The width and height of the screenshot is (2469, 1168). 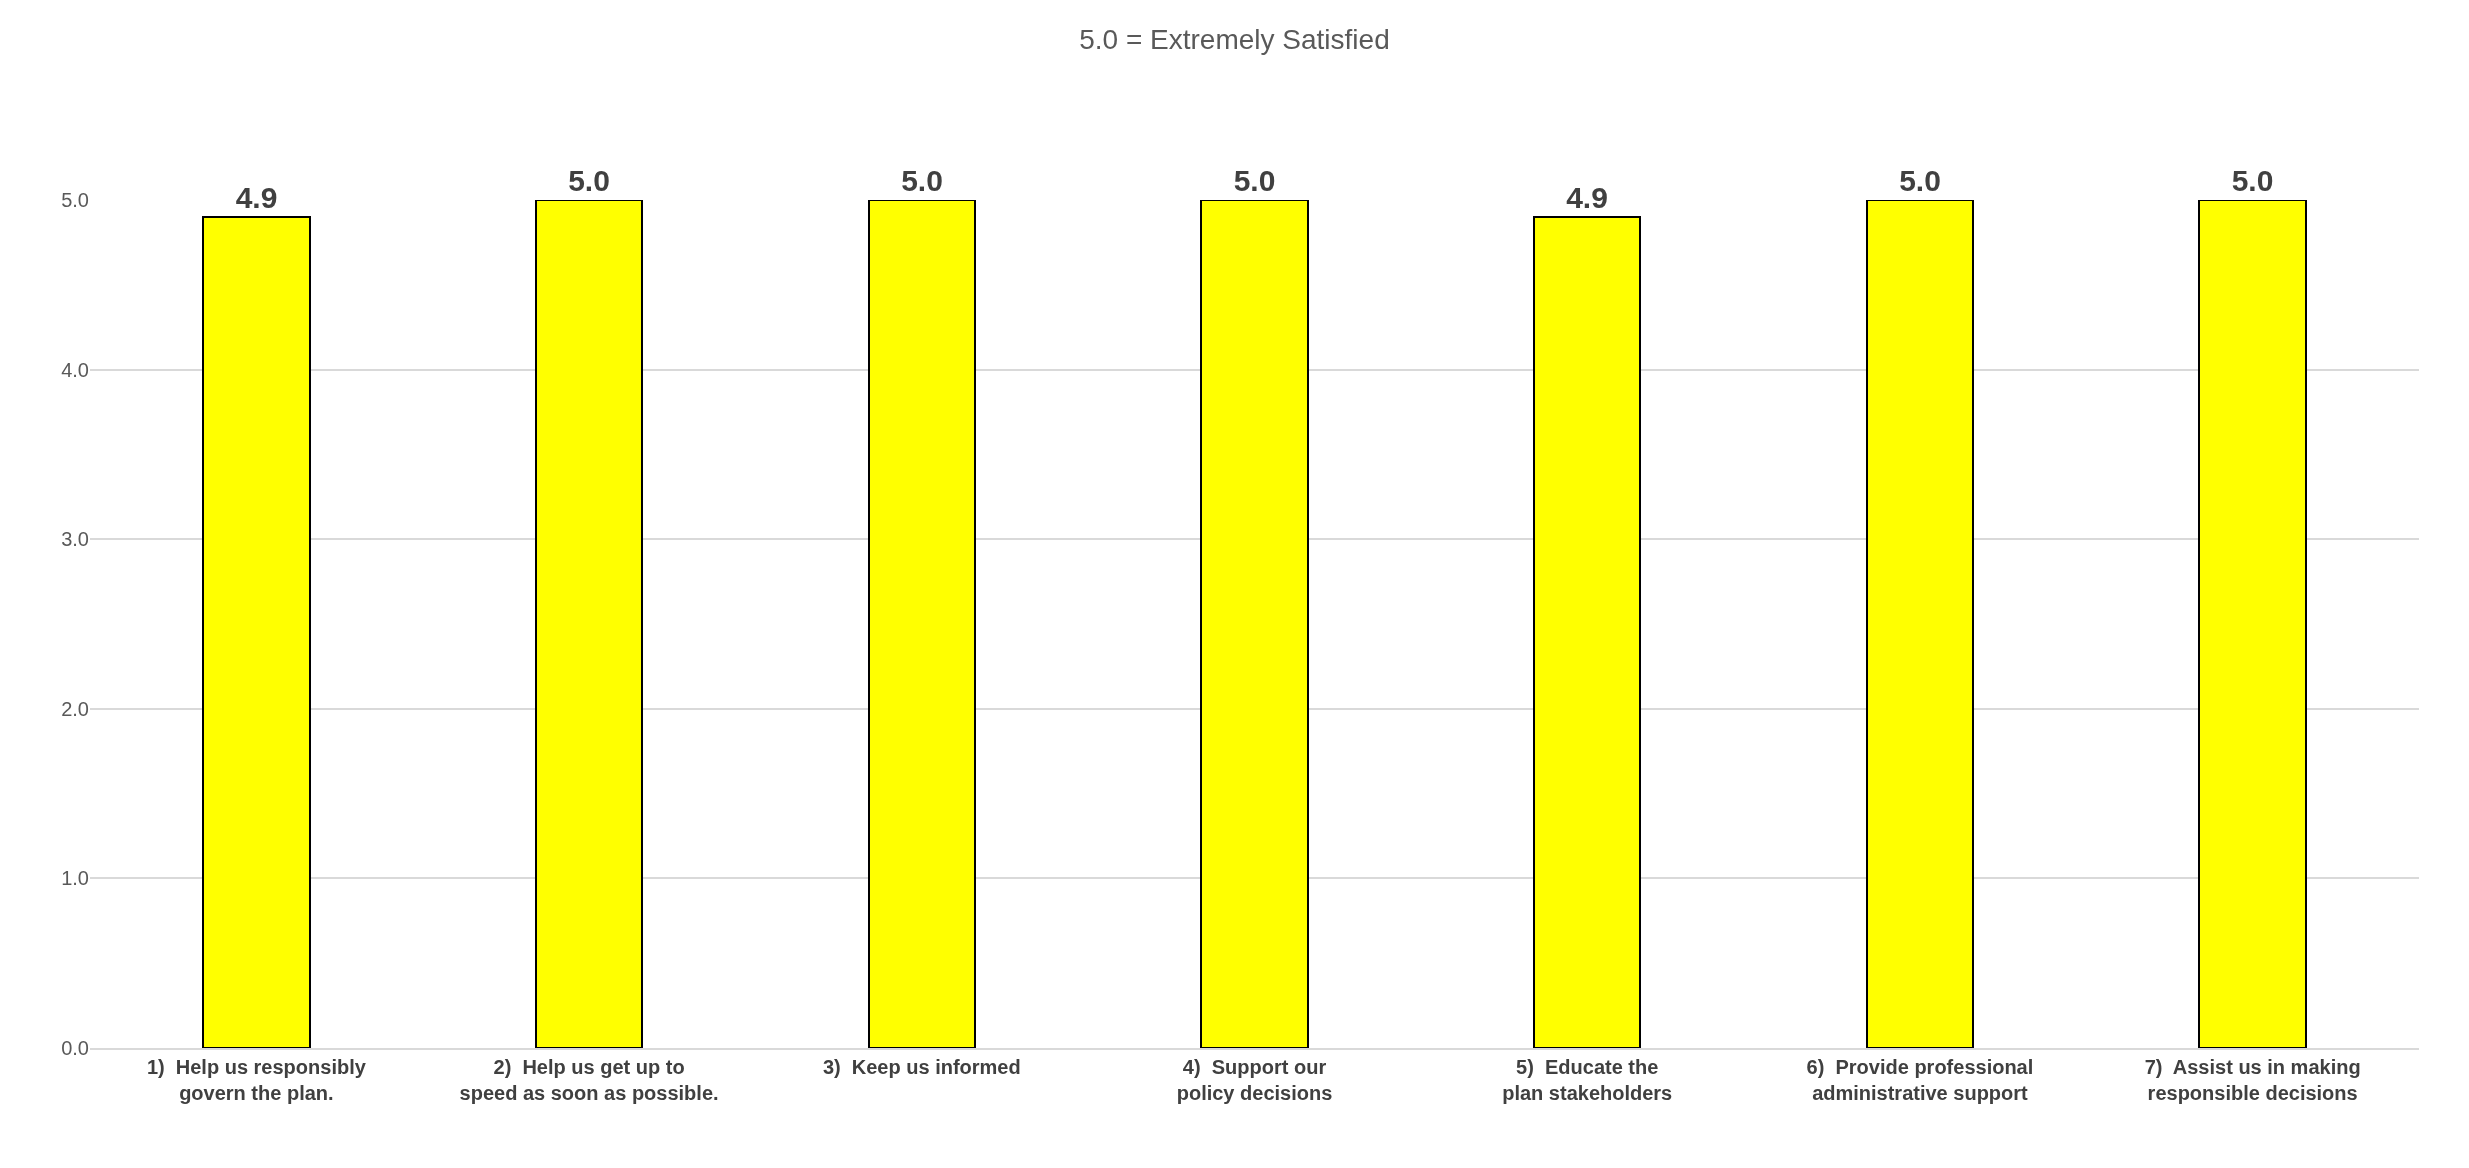 What do you see at coordinates (1254, 1080) in the screenshot?
I see `x-tick-label: 4) Support our policy decisions` at bounding box center [1254, 1080].